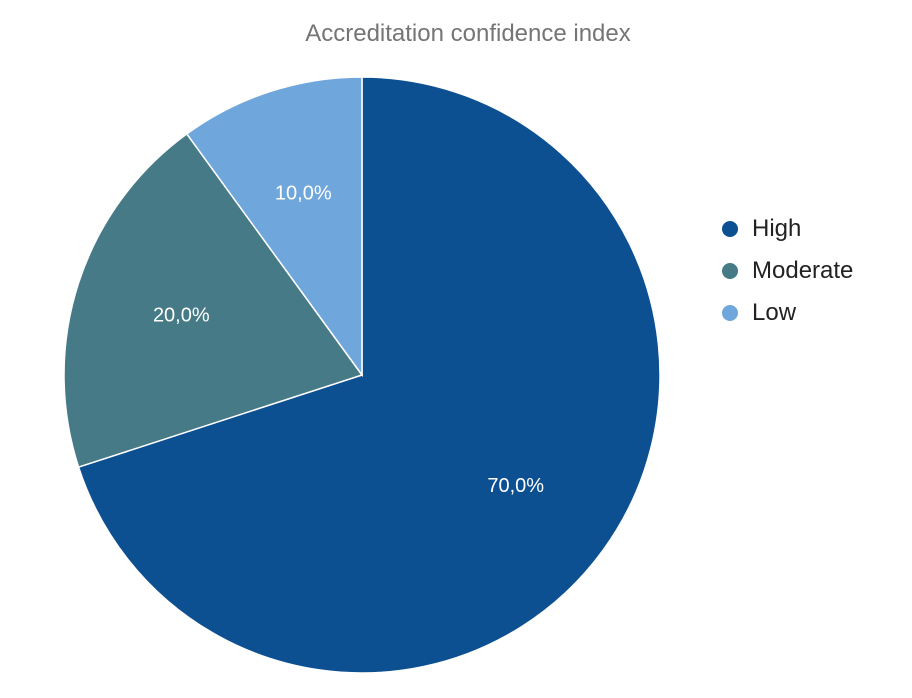 The height and width of the screenshot is (698, 912). I want to click on slice-label-high: 70,0%, so click(515, 486).